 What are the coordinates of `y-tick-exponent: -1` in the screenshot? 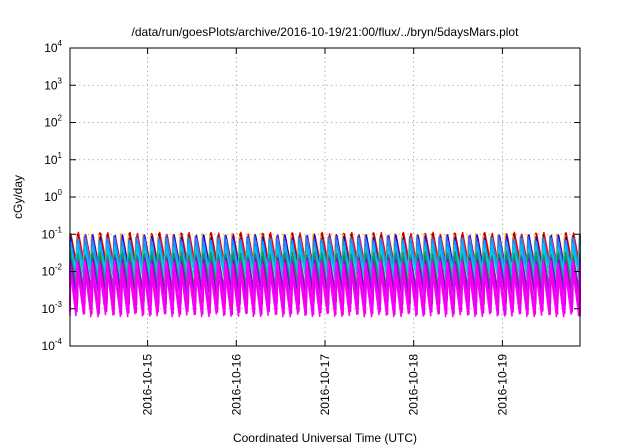 It's located at (59, 229).